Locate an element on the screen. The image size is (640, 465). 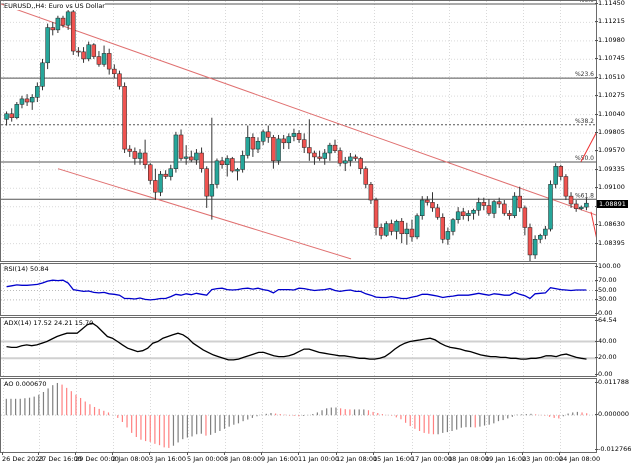
axis-tick: 1.11215 is located at coordinates (610, 21).